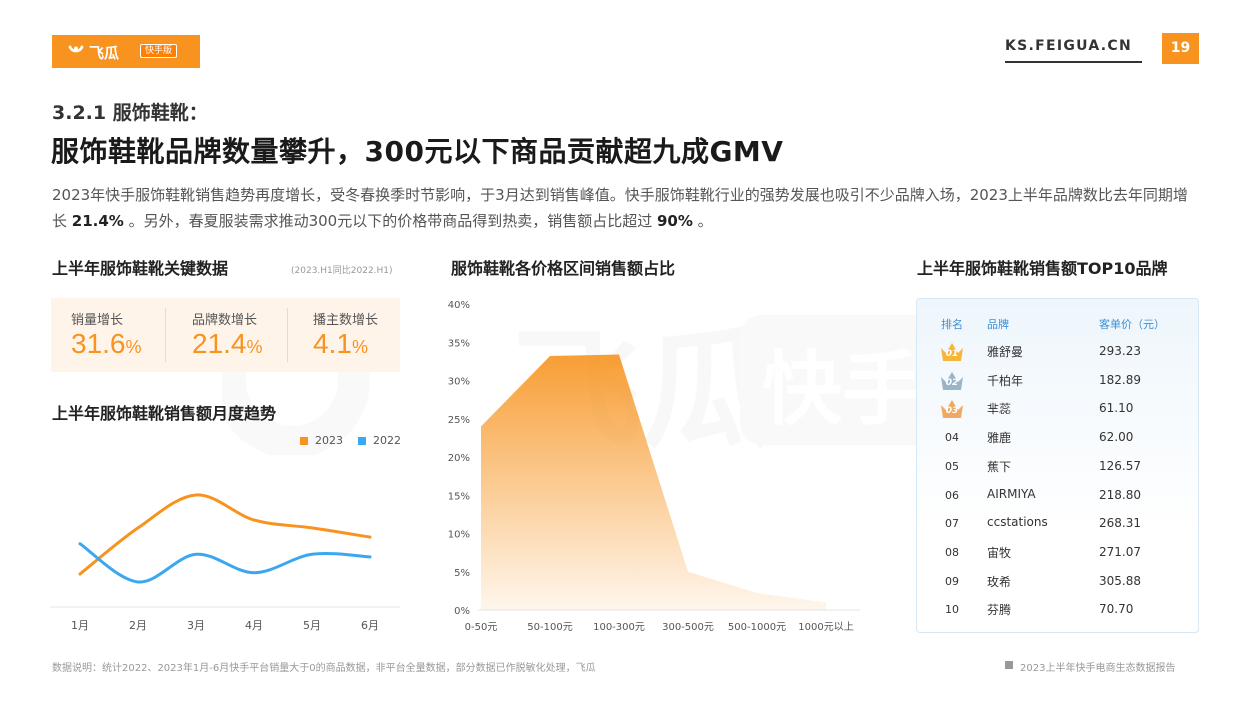 This screenshot has width=1250, height=703. Describe the element at coordinates (1042, 268) in the screenshot. I see `brand-panel-title: 上半年服饰鞋靴销售额TOP10品牌` at that location.